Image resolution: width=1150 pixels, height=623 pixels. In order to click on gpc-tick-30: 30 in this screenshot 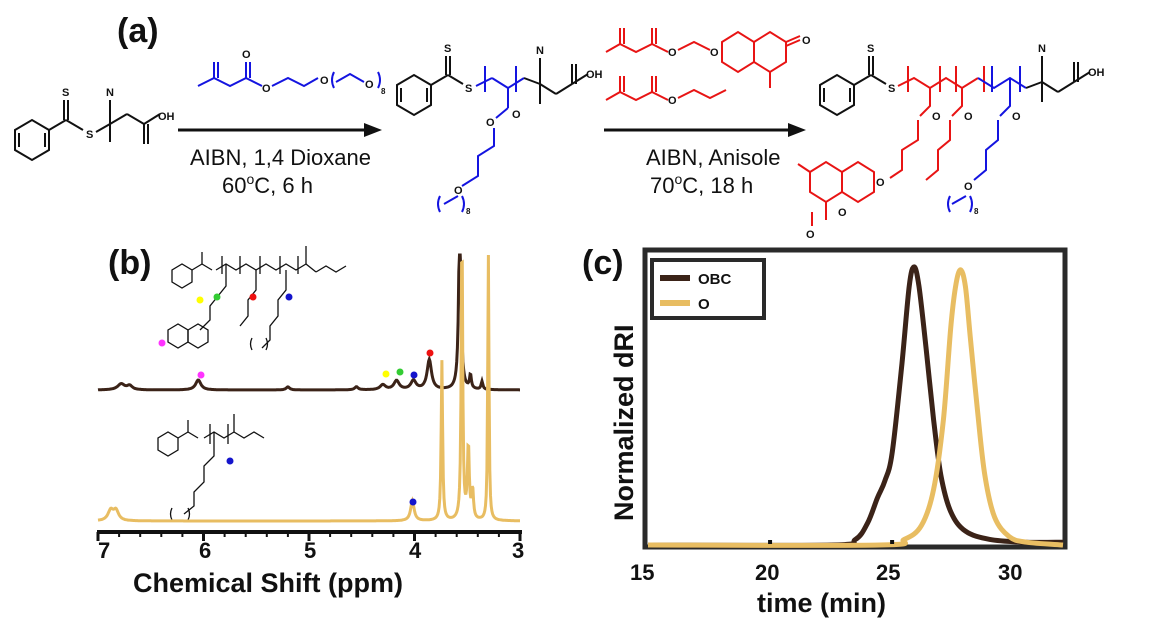, I will do `click(1010, 572)`.